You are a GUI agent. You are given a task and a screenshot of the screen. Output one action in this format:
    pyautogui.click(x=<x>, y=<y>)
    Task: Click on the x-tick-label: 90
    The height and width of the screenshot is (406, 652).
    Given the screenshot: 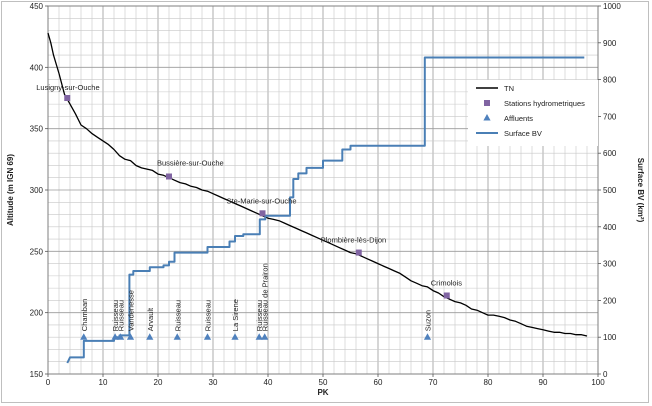 What is the action you would take?
    pyautogui.click(x=543, y=382)
    